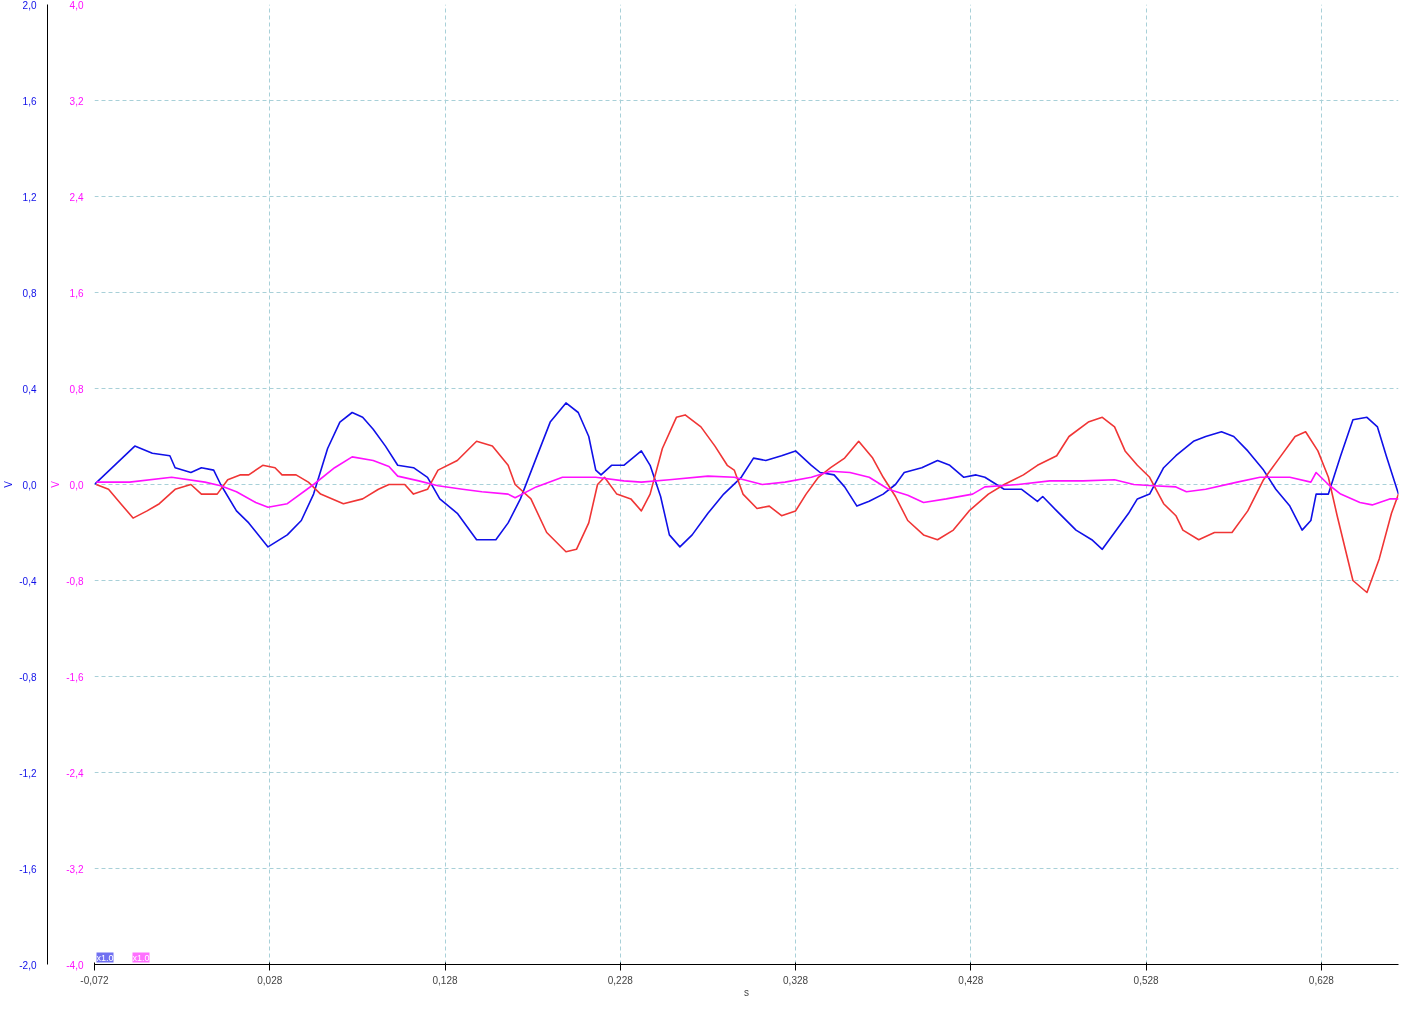  What do you see at coordinates (76, 101) in the screenshot?
I see `y2-tick-label: 3,2` at bounding box center [76, 101].